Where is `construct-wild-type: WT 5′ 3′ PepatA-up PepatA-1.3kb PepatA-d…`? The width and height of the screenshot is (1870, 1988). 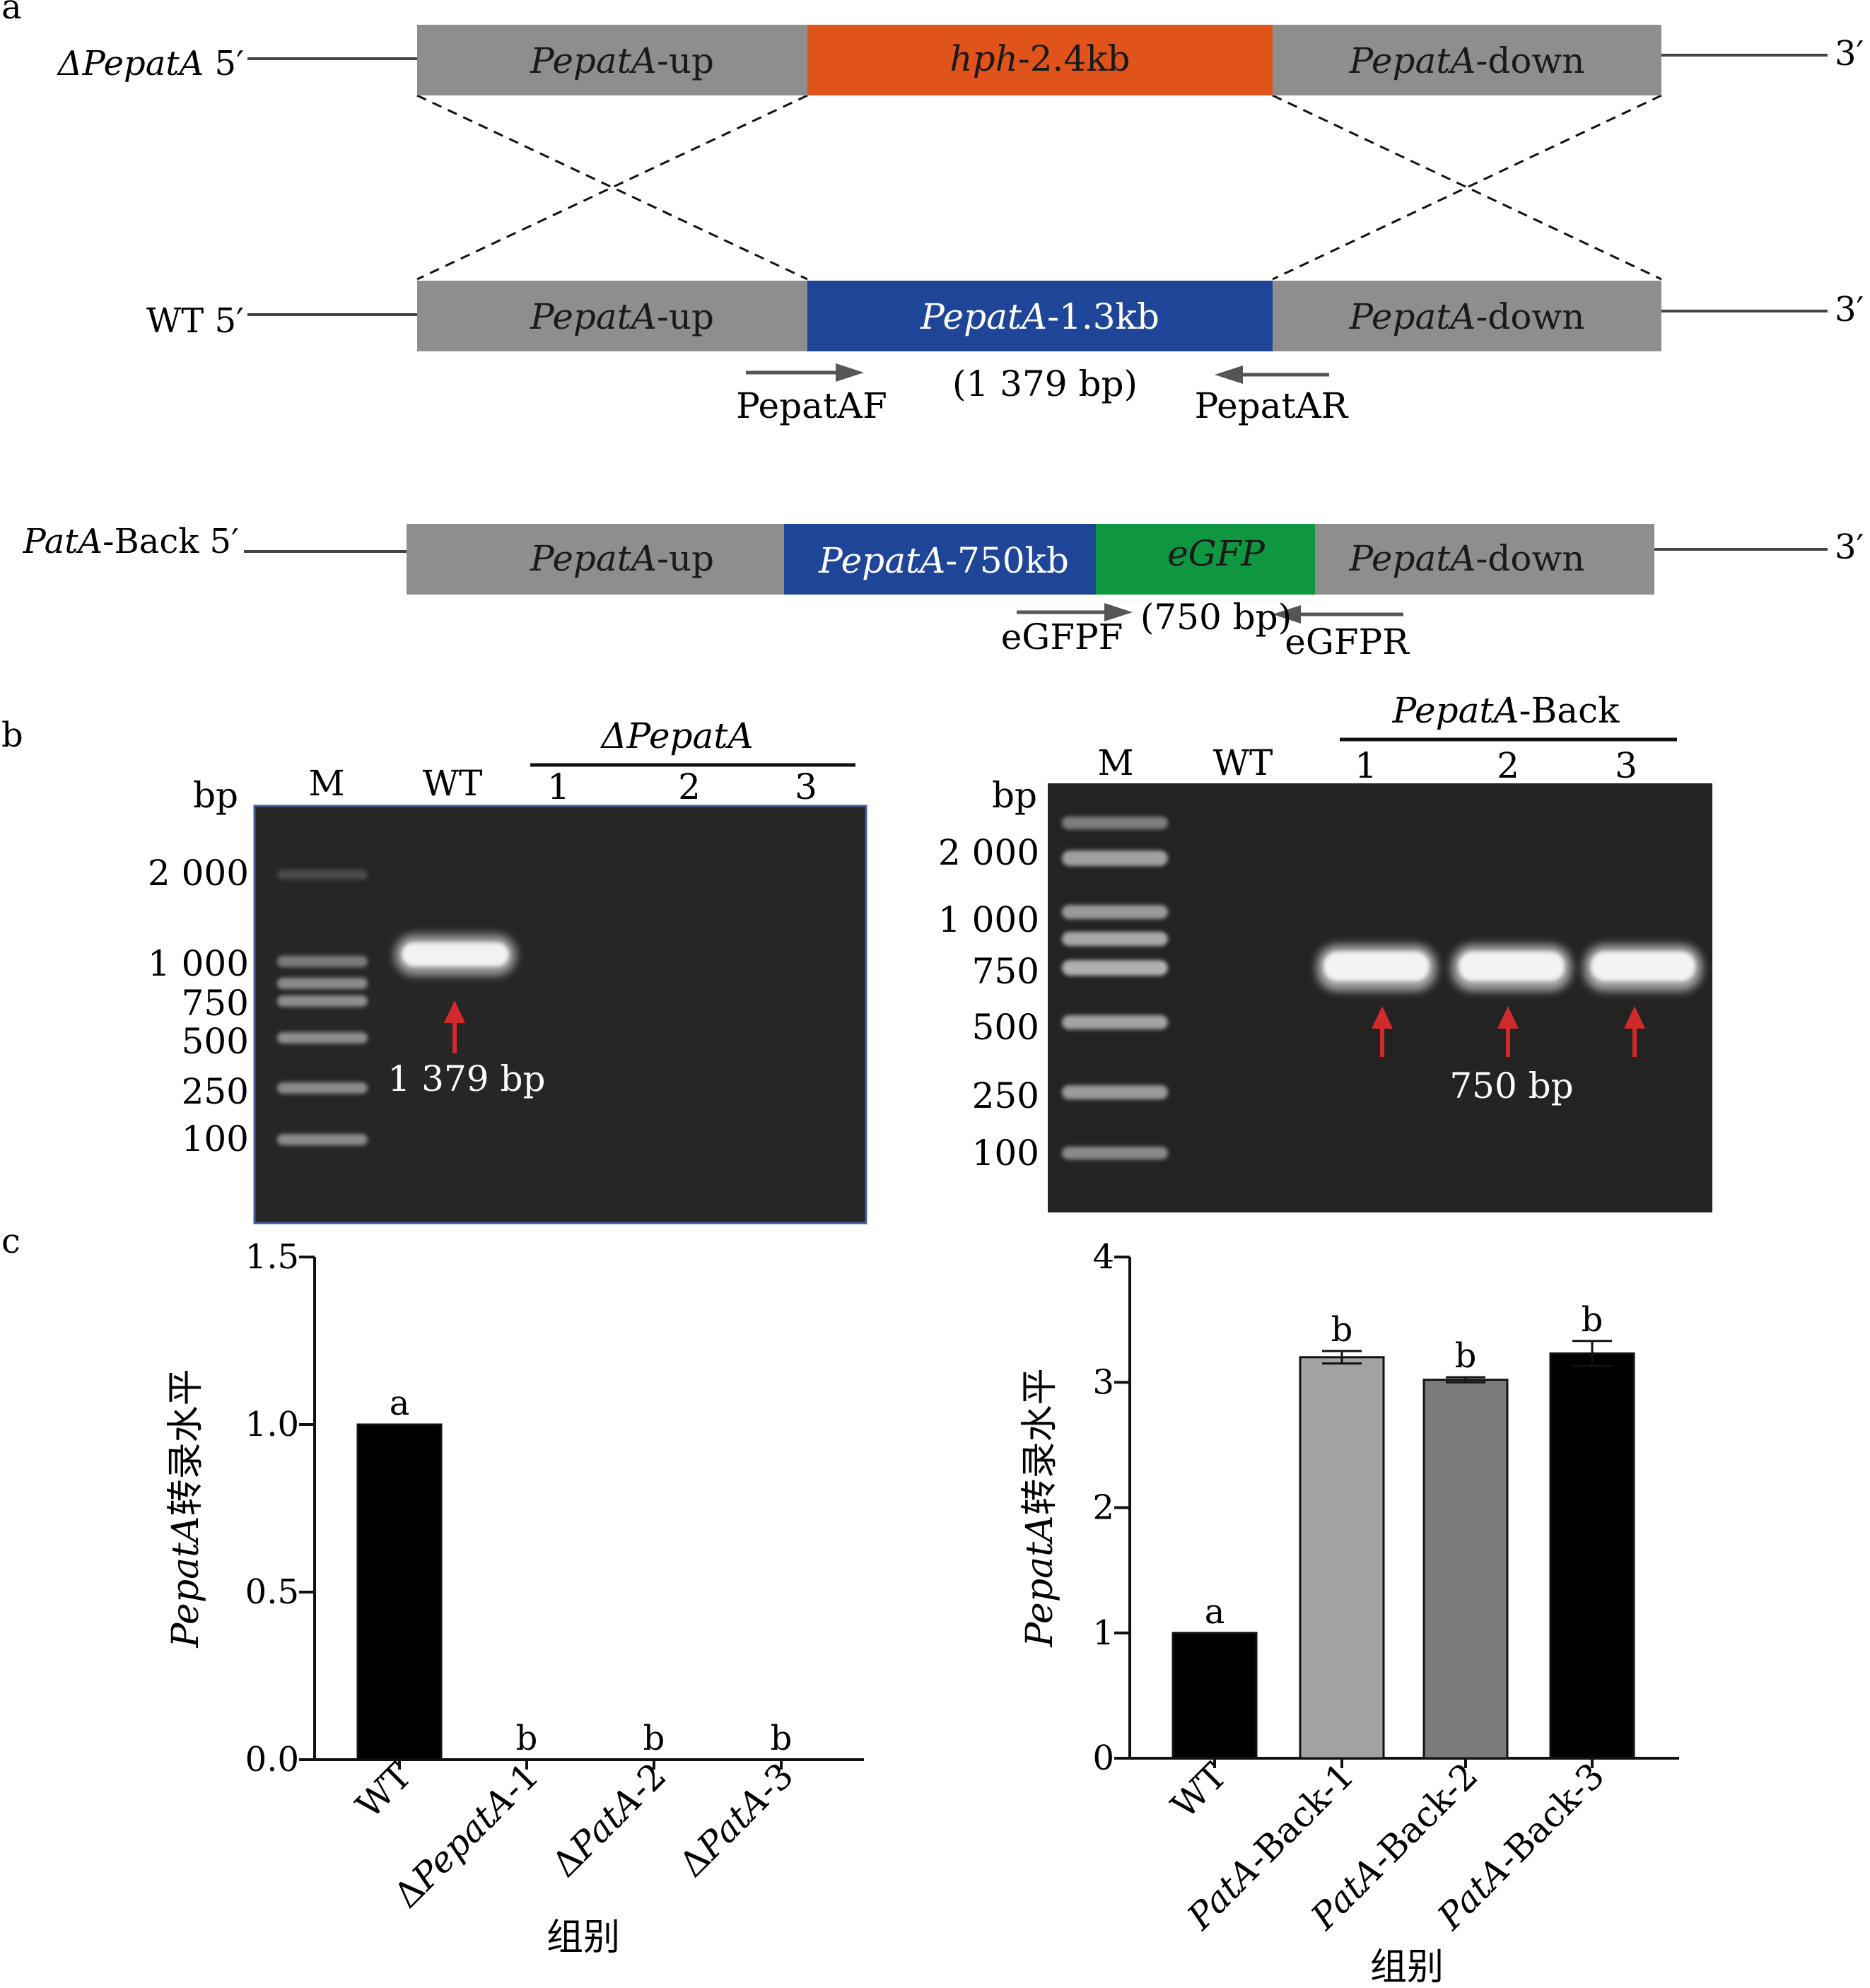 construct-wild-type: WT 5′ 3′ PepatA-up PepatA-1.3kb PepatA-d… is located at coordinates (1005, 353).